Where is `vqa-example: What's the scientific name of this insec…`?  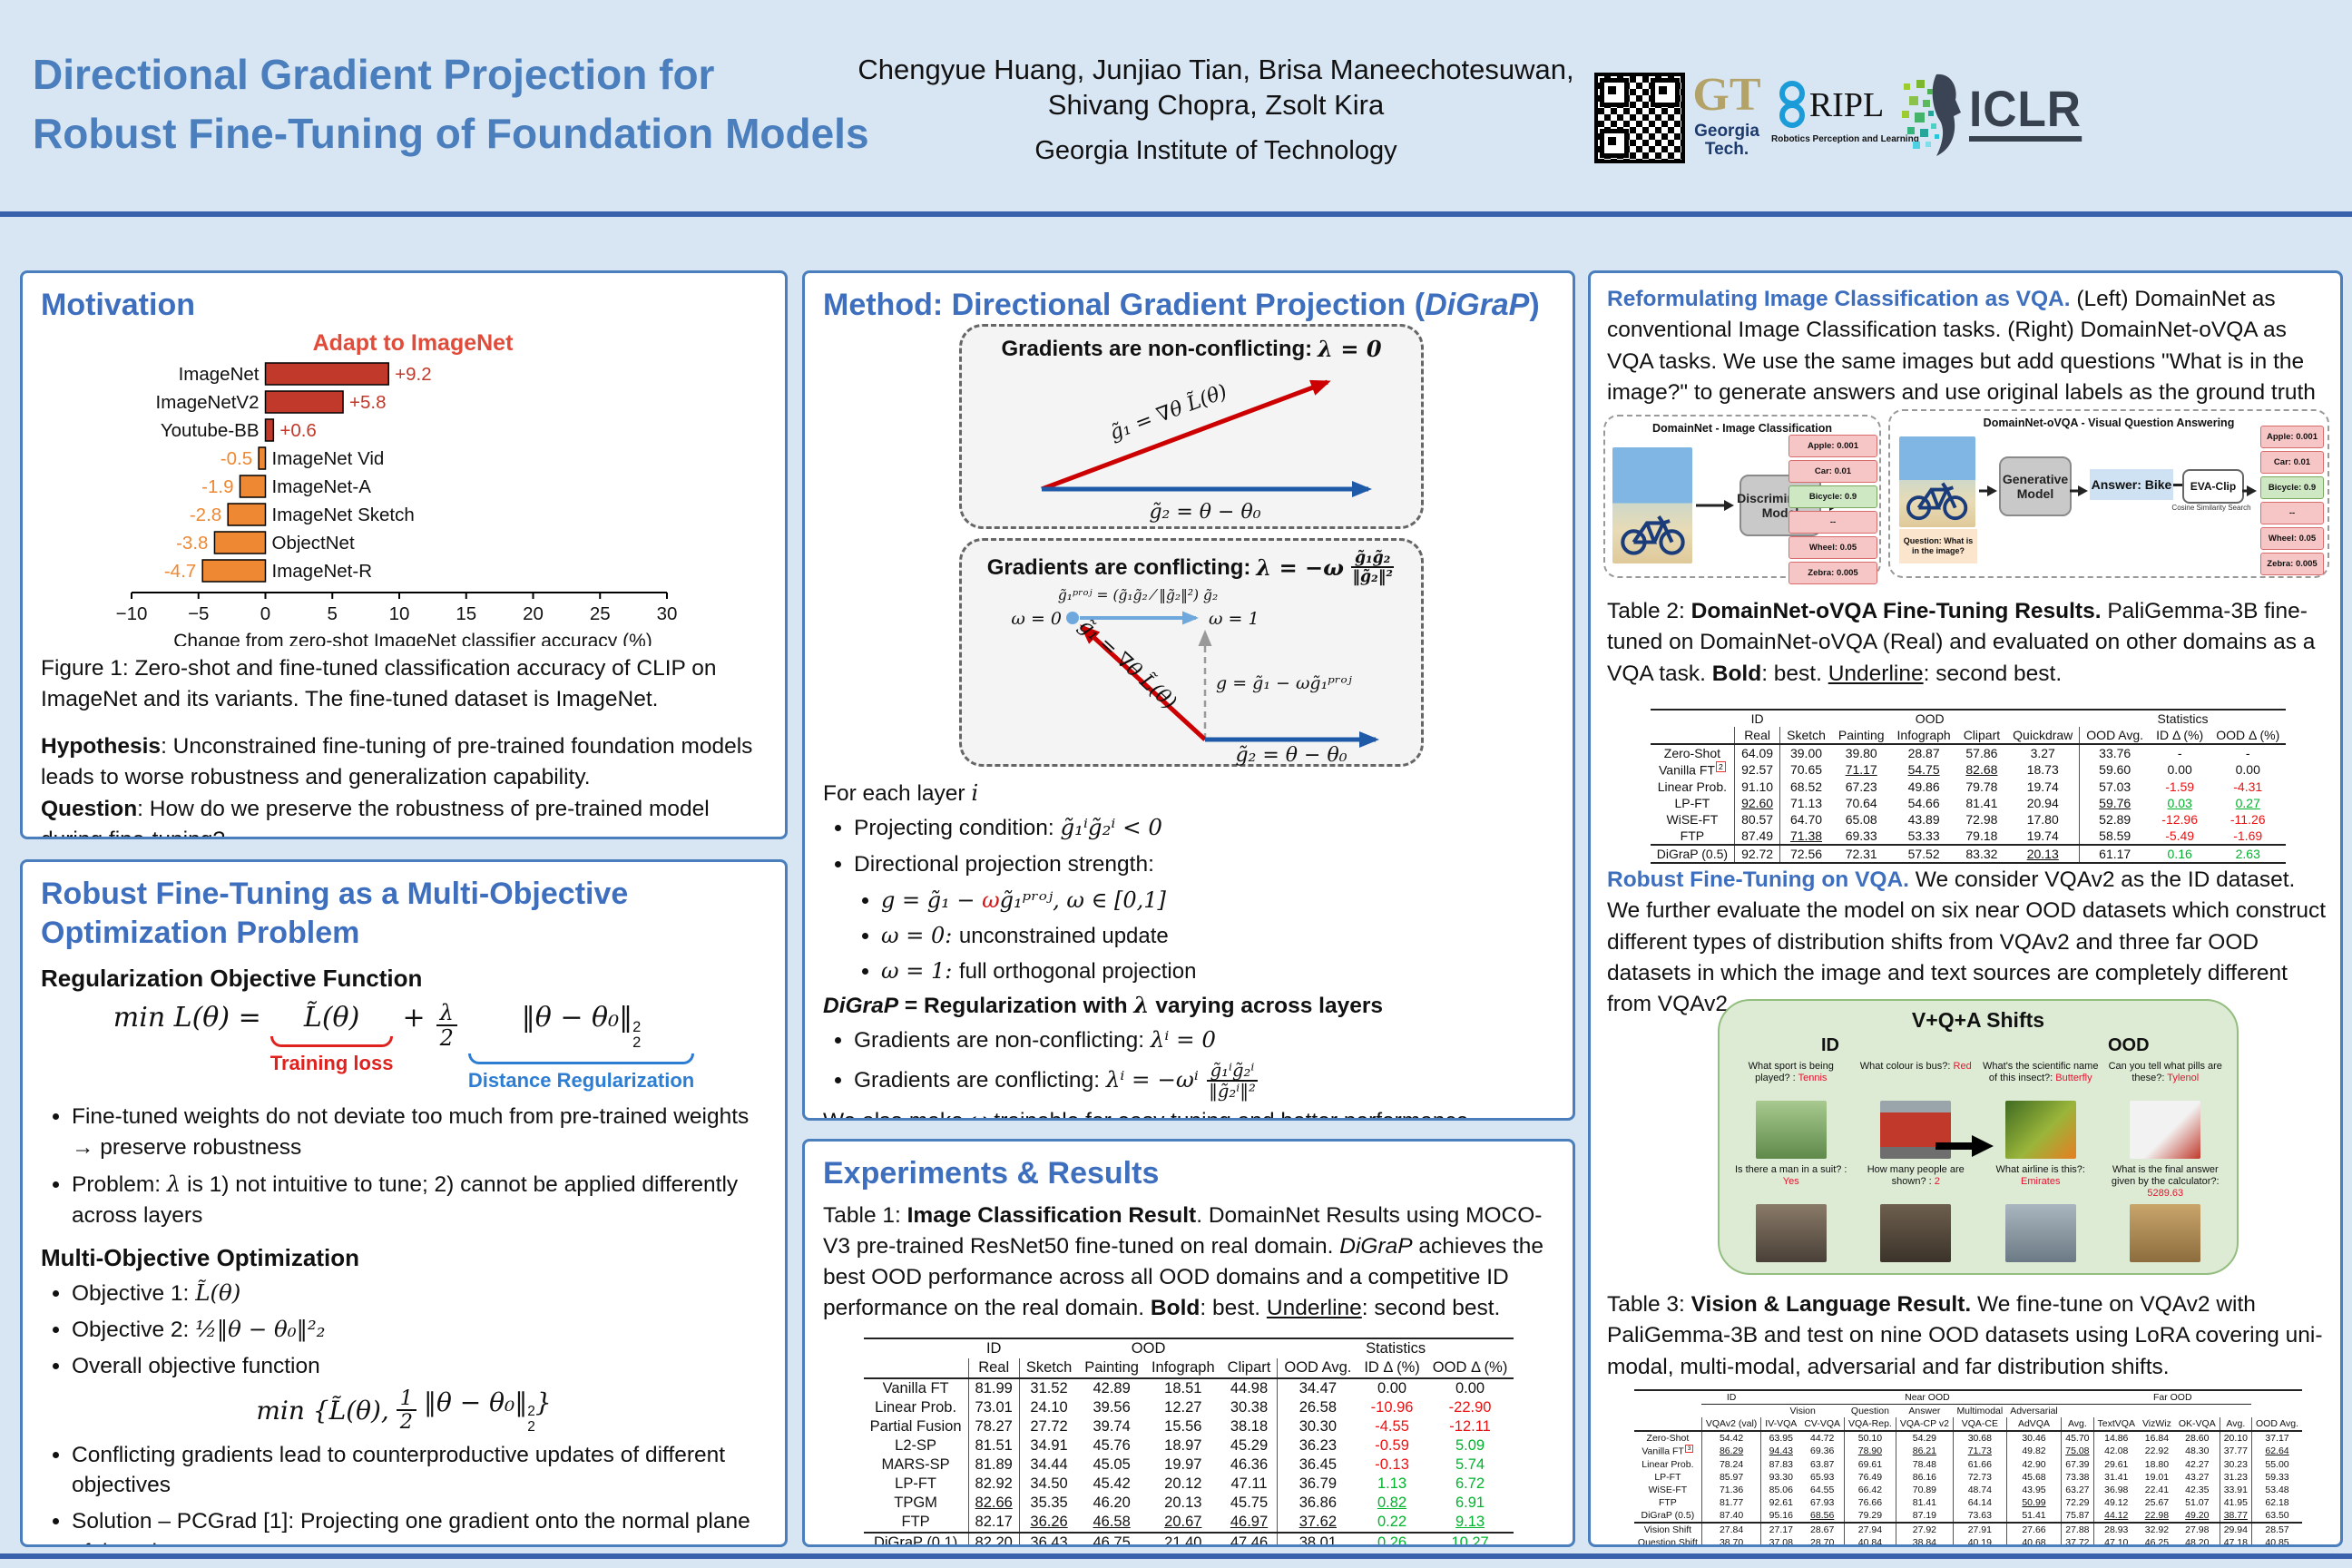
vqa-example: What's the scientific name of this insec… is located at coordinates (2040, 1110).